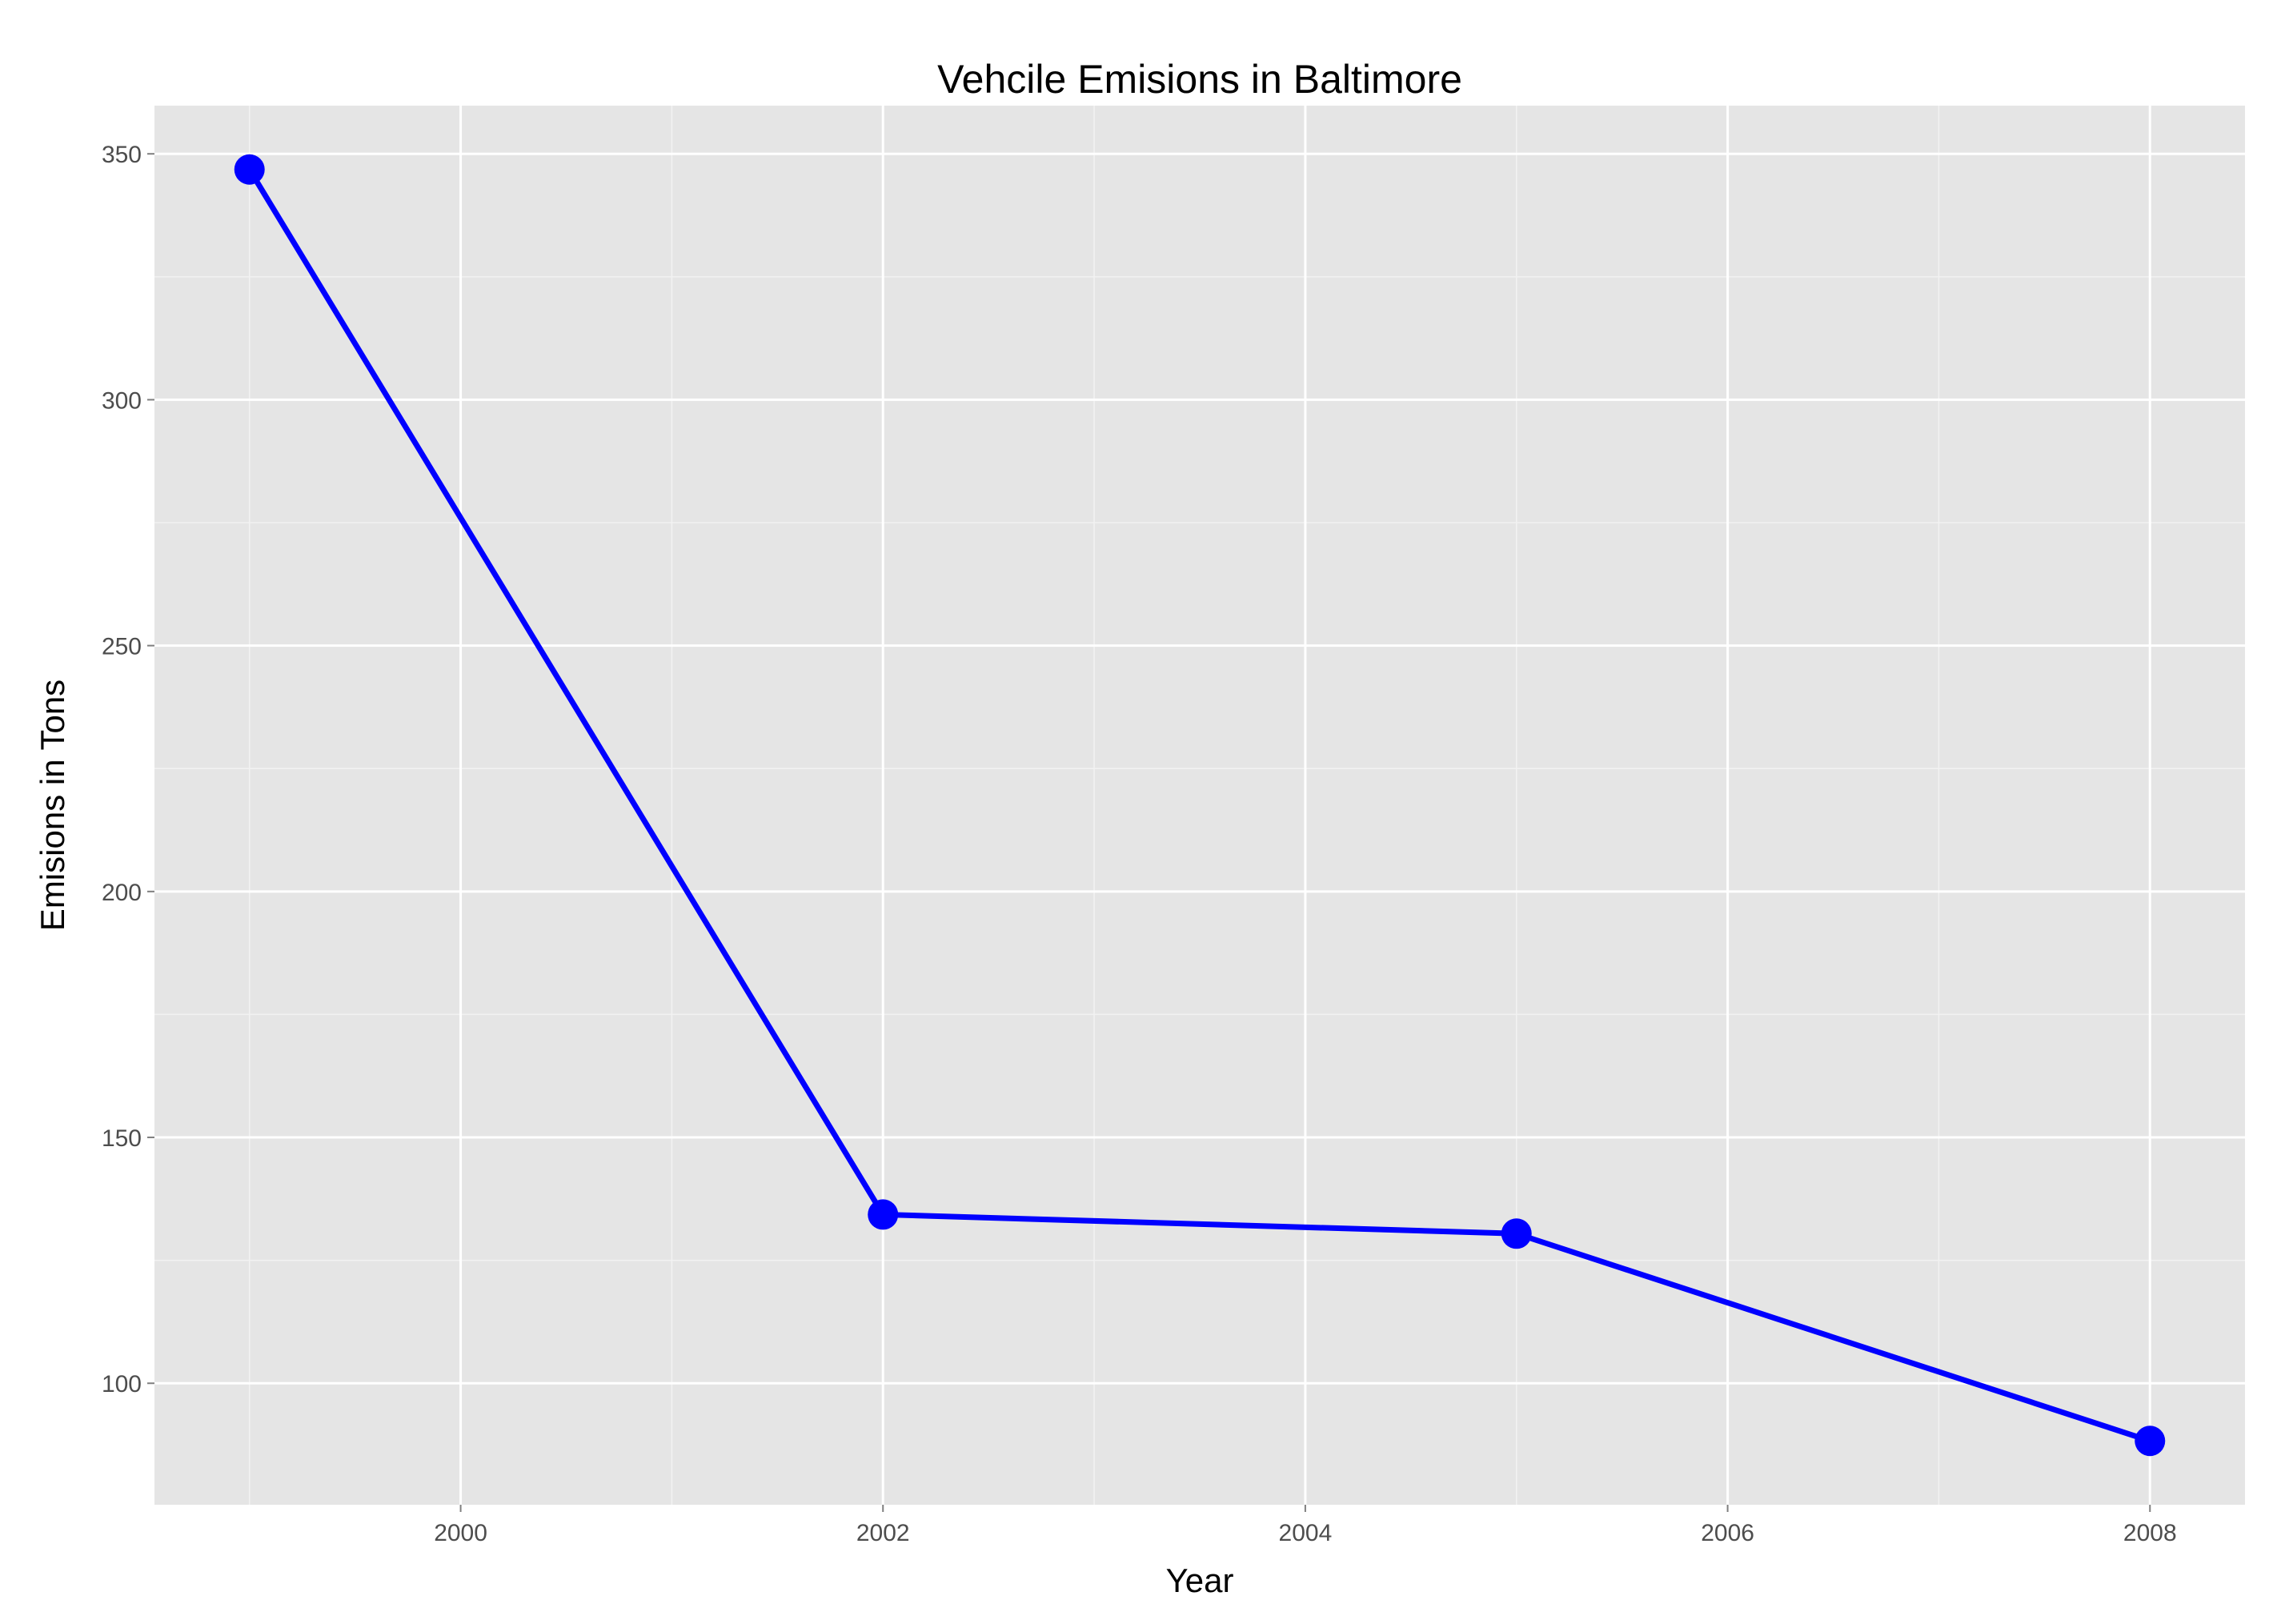 The width and height of the screenshot is (2281, 1624). What do you see at coordinates (52, 805) in the screenshot?
I see `y-axis-title: Emisions in Tons` at bounding box center [52, 805].